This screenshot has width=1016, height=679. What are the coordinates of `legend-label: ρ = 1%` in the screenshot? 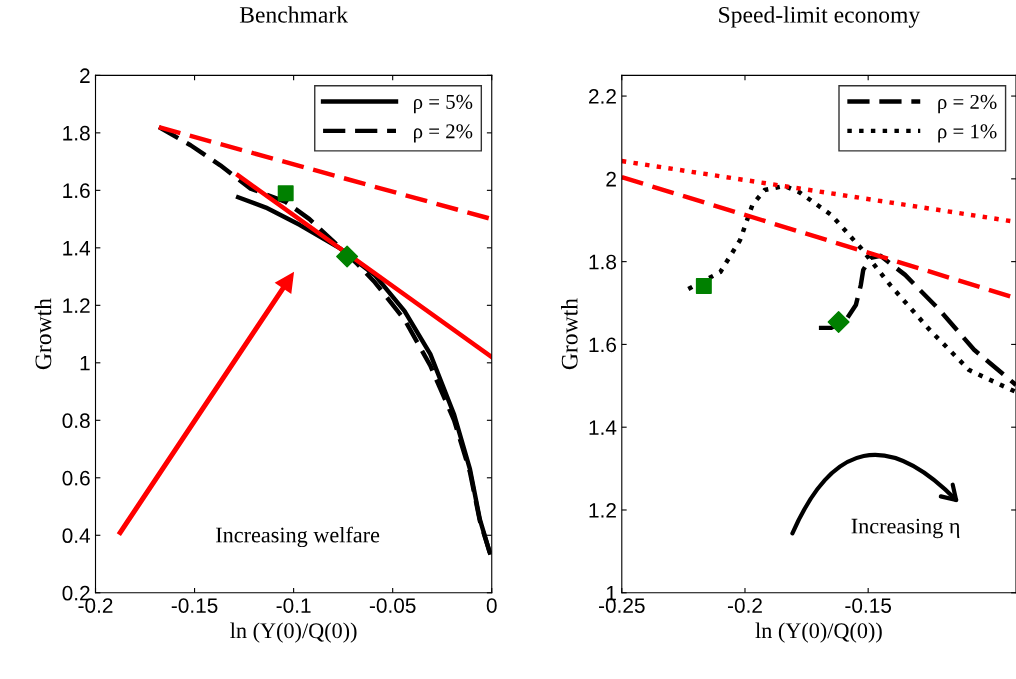 It's located at (967, 133).